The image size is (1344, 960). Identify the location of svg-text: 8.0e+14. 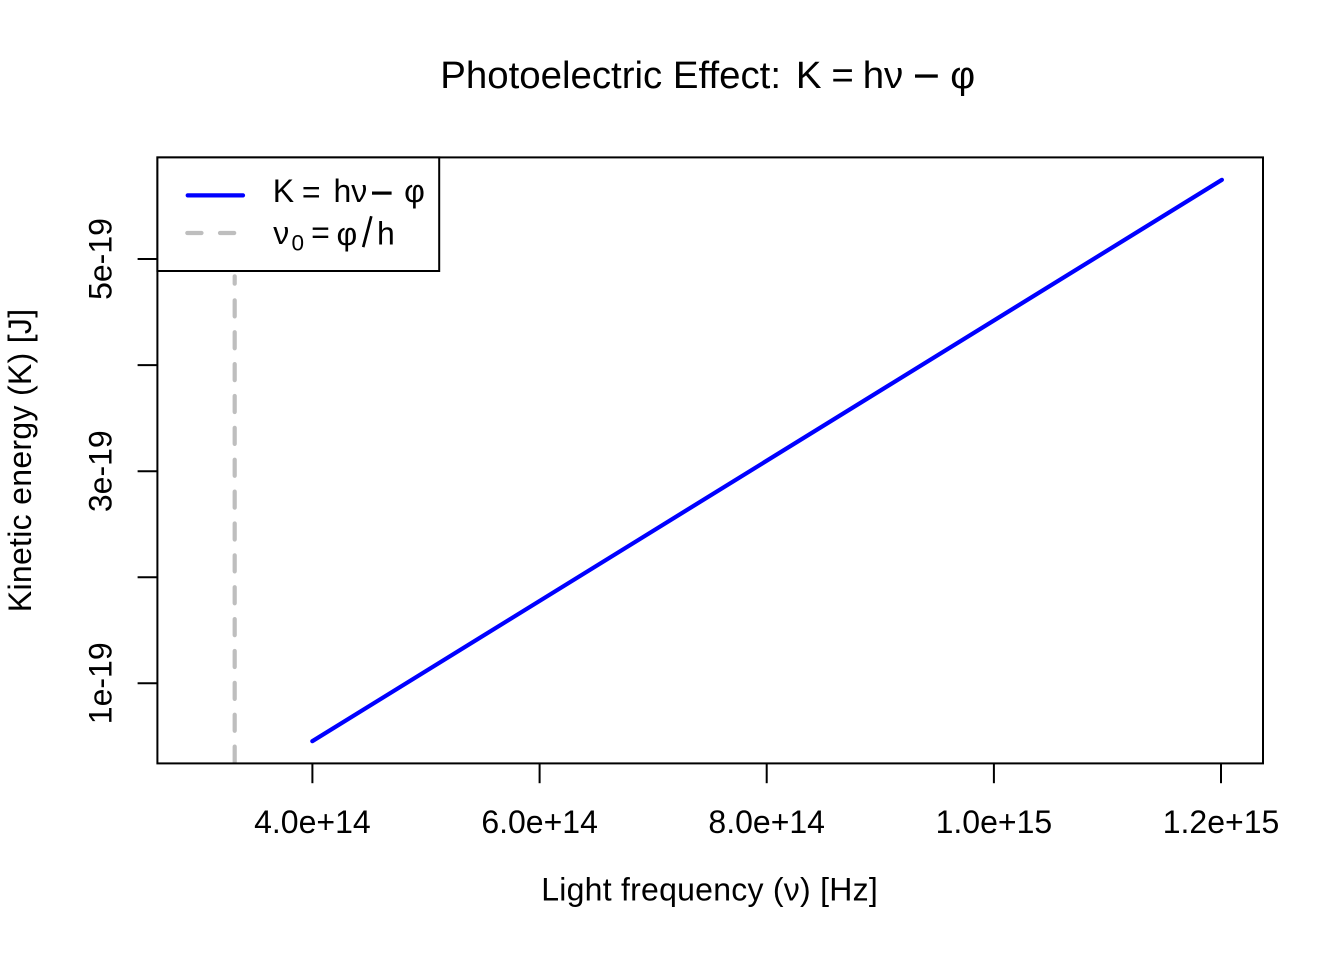
(766, 822).